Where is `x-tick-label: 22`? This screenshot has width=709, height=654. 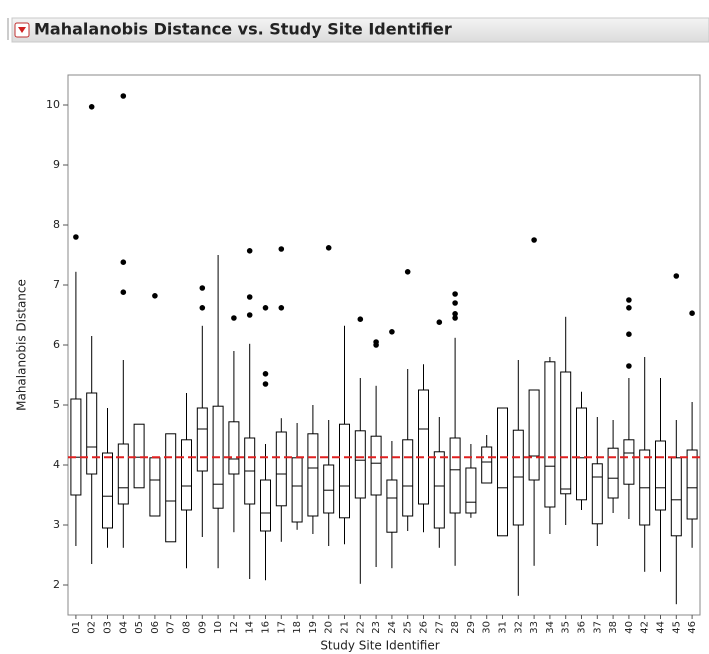 x-tick-label: 22 is located at coordinates (360, 627).